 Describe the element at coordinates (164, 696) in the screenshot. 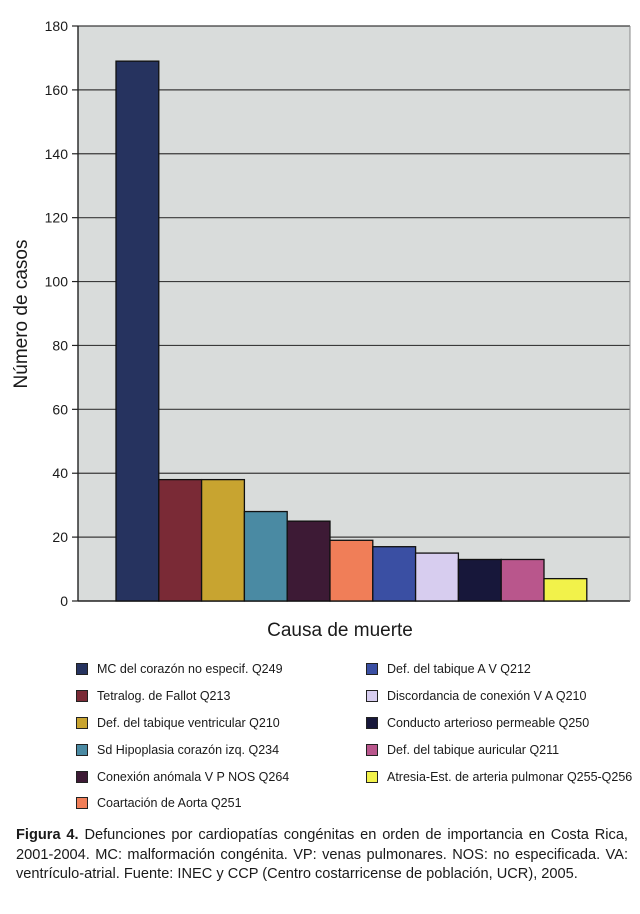

I see `legend-label: Tetralog. de Fallot Q213` at that location.